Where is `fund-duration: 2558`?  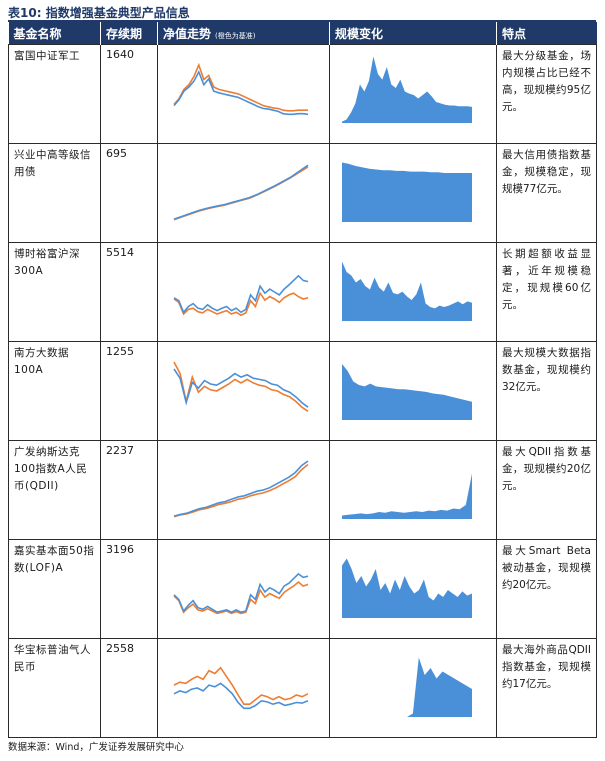 fund-duration: 2558 is located at coordinates (129, 688).